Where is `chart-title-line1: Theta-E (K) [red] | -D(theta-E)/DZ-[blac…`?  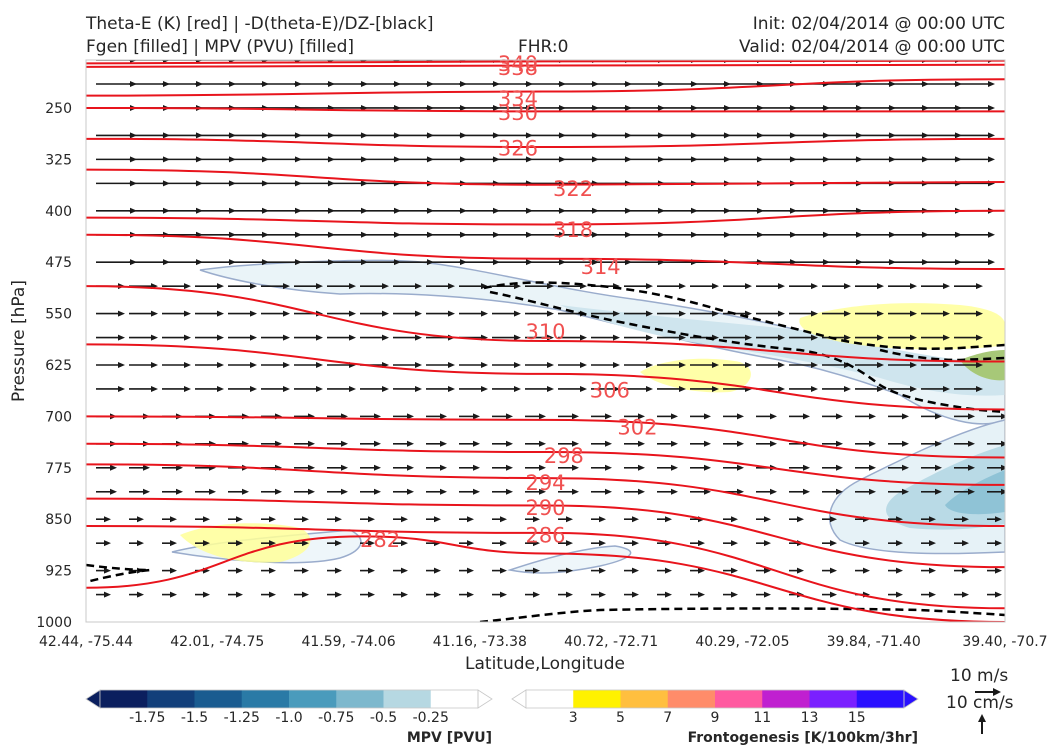
chart-title-line1: Theta-E (K) [red] | -D(theta-E)/DZ-[blac… is located at coordinates (260, 24).